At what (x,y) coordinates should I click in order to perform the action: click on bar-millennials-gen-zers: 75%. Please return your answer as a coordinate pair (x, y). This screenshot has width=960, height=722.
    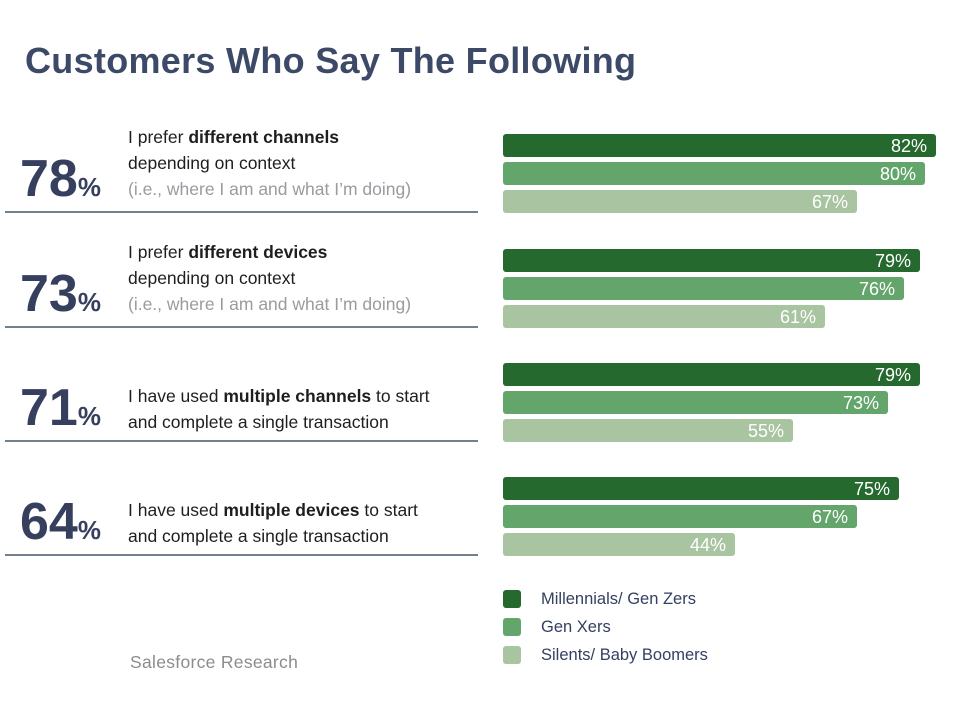
    Looking at the image, I should click on (701, 488).